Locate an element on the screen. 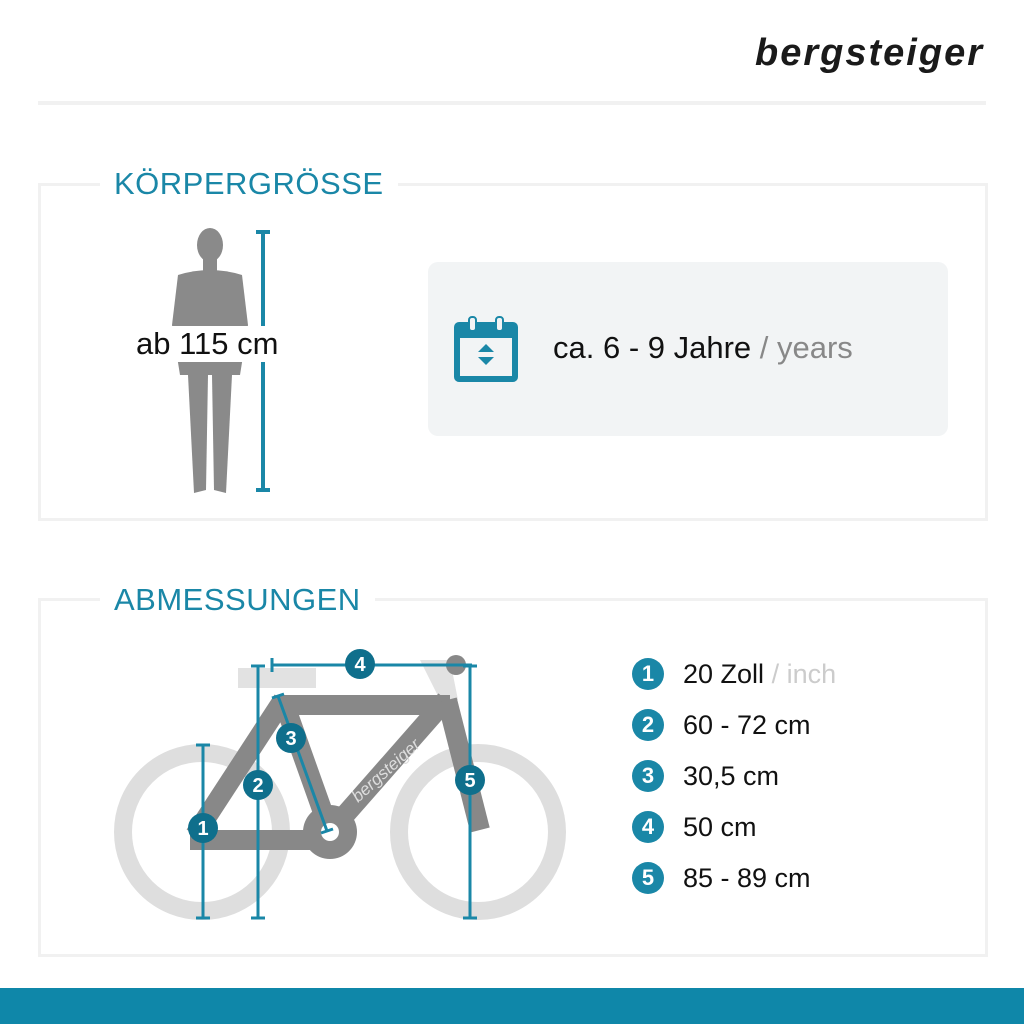 Image resolution: width=1024 pixels, height=1024 pixels. divider is located at coordinates (512, 103).